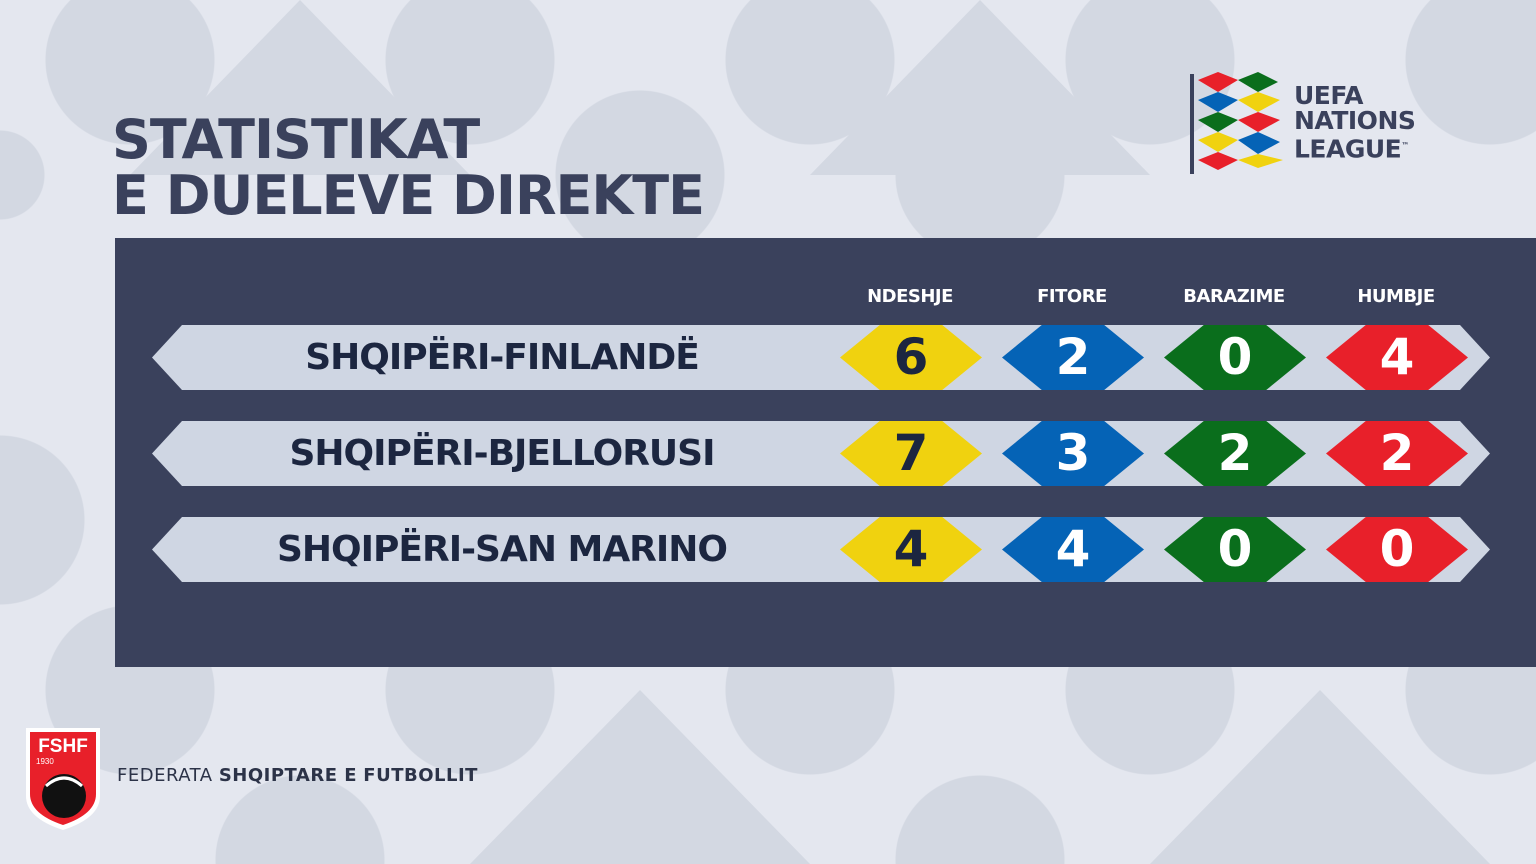 This screenshot has width=1536, height=864. I want to click on federation-name: FEDERATA SHQIPTARE E FUTBOLLIT, so click(297, 775).